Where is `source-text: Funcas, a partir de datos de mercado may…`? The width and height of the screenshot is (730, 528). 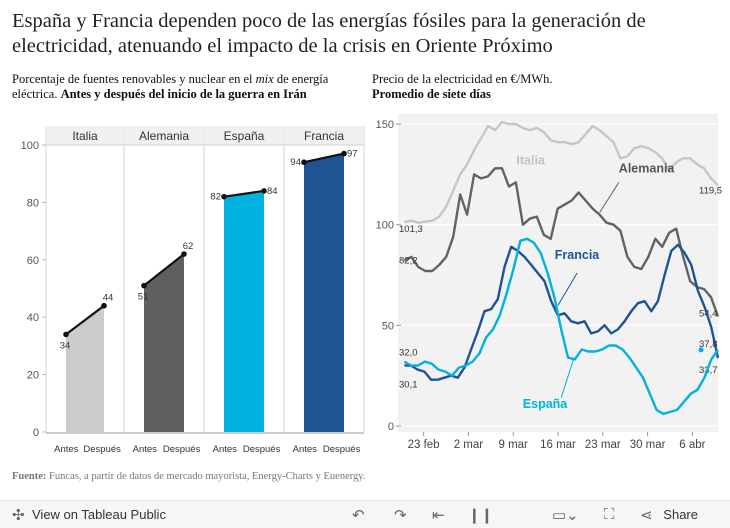
source-text: Funcas, a partir de datos de mercado may… is located at coordinates (207, 476).